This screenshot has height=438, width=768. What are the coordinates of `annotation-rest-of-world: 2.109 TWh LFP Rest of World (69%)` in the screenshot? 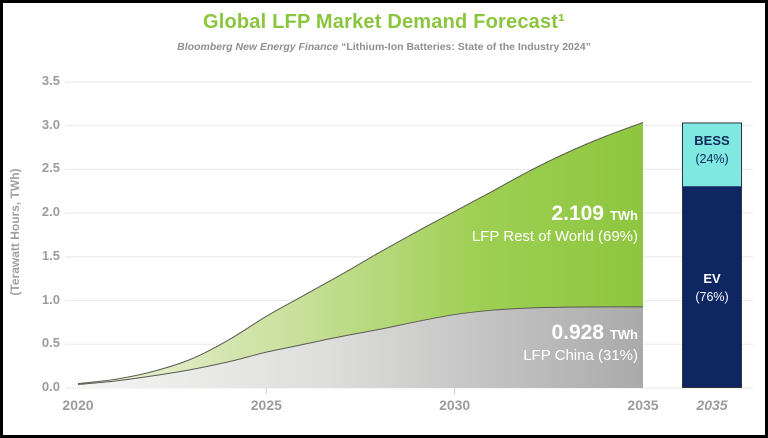 It's located at (555, 223).